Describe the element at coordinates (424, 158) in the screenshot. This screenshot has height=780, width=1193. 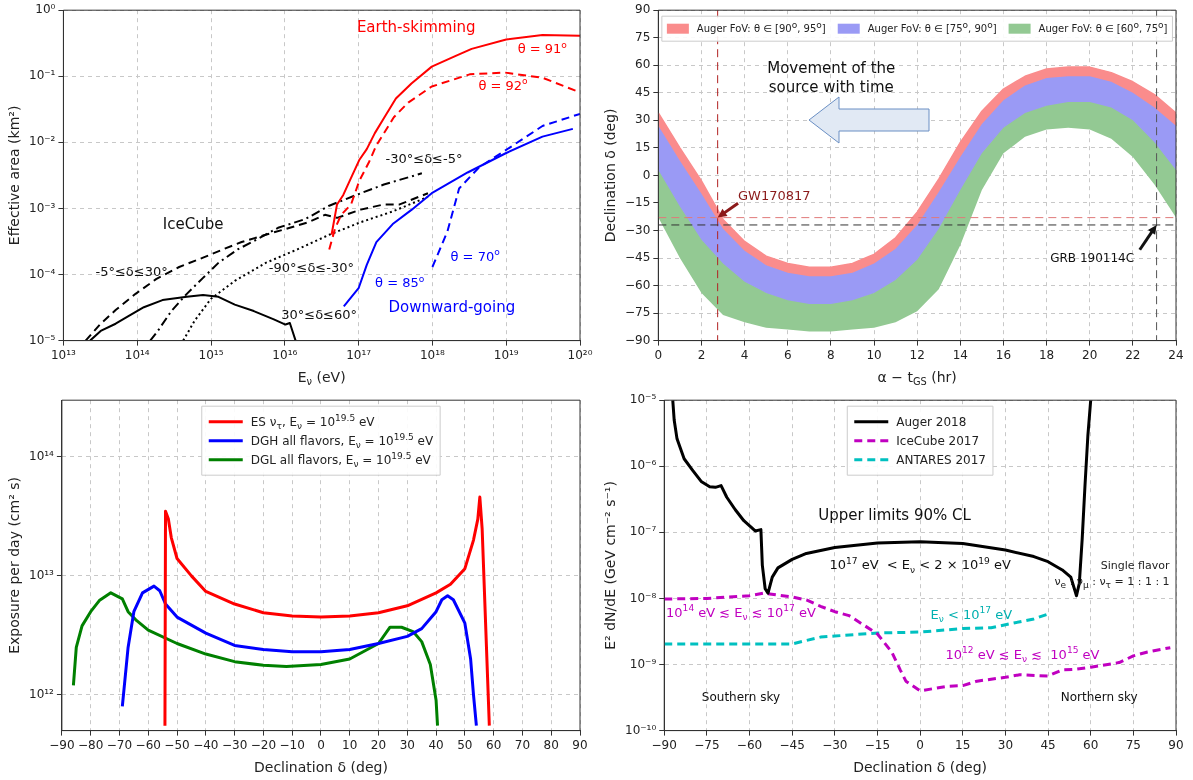
I see `annotation: -30°≤δ≤-5°` at that location.